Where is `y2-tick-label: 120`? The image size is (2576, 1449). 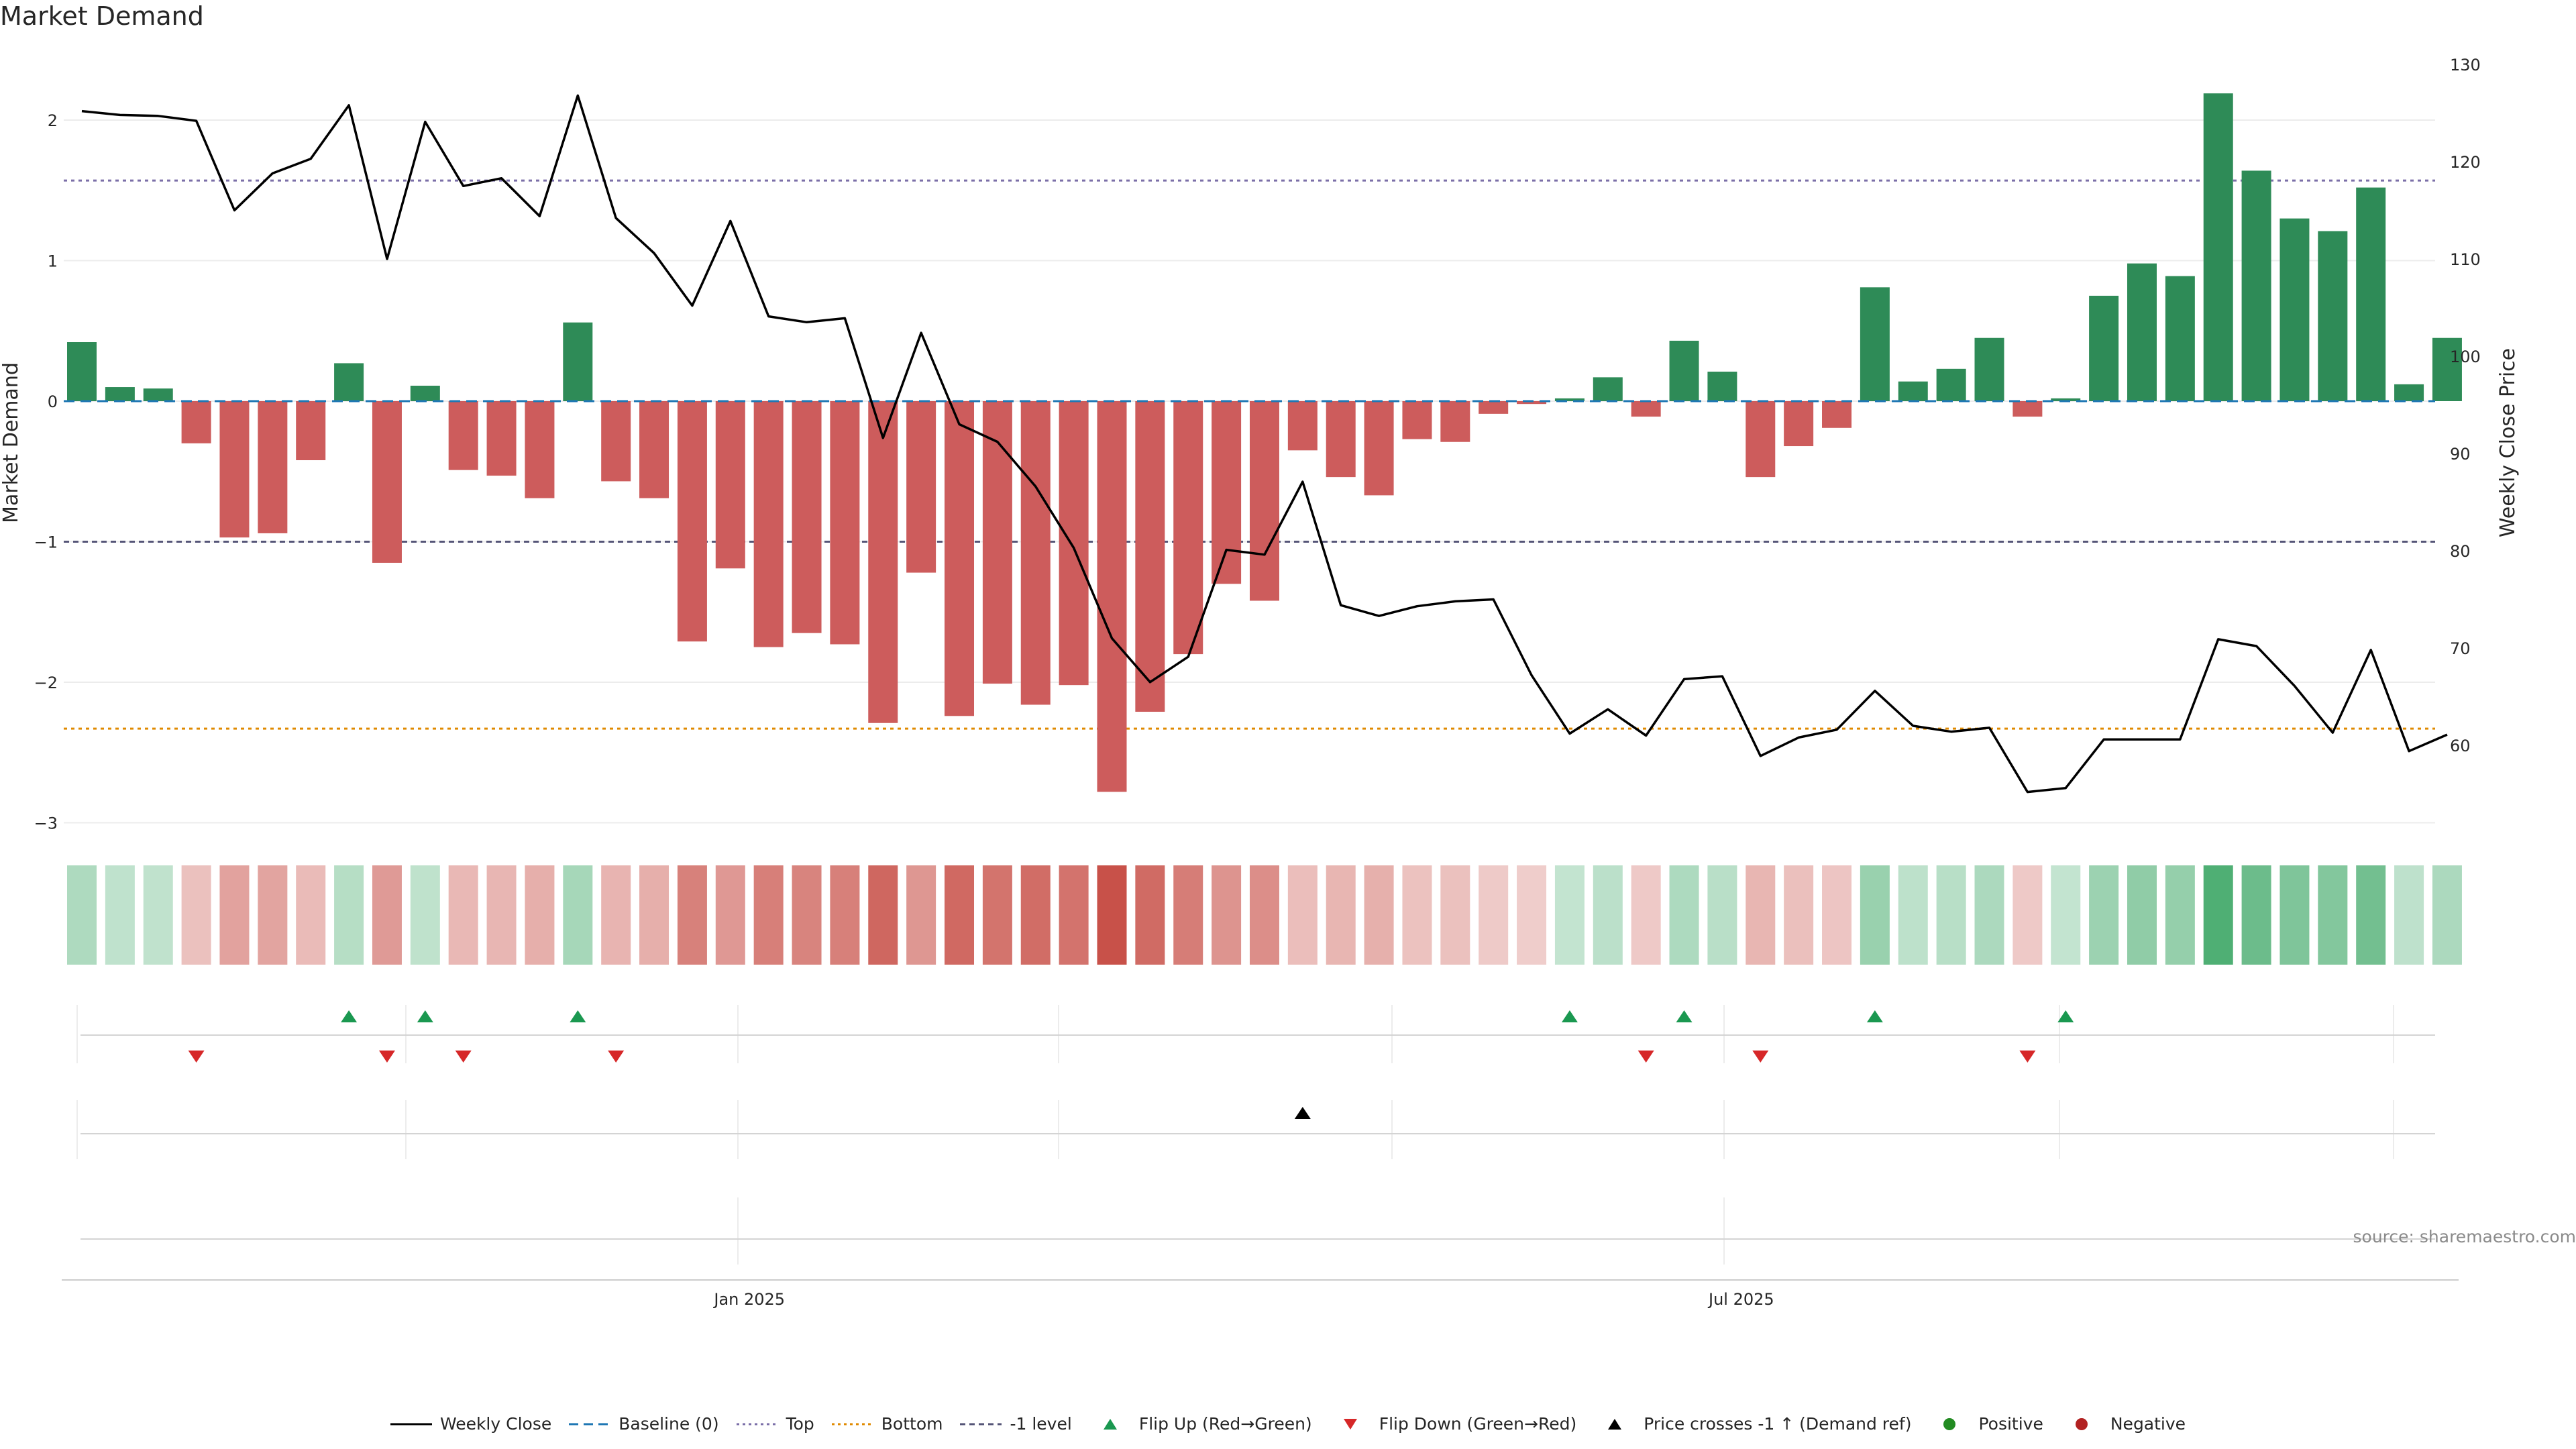 y2-tick-label: 120 is located at coordinates (2465, 162).